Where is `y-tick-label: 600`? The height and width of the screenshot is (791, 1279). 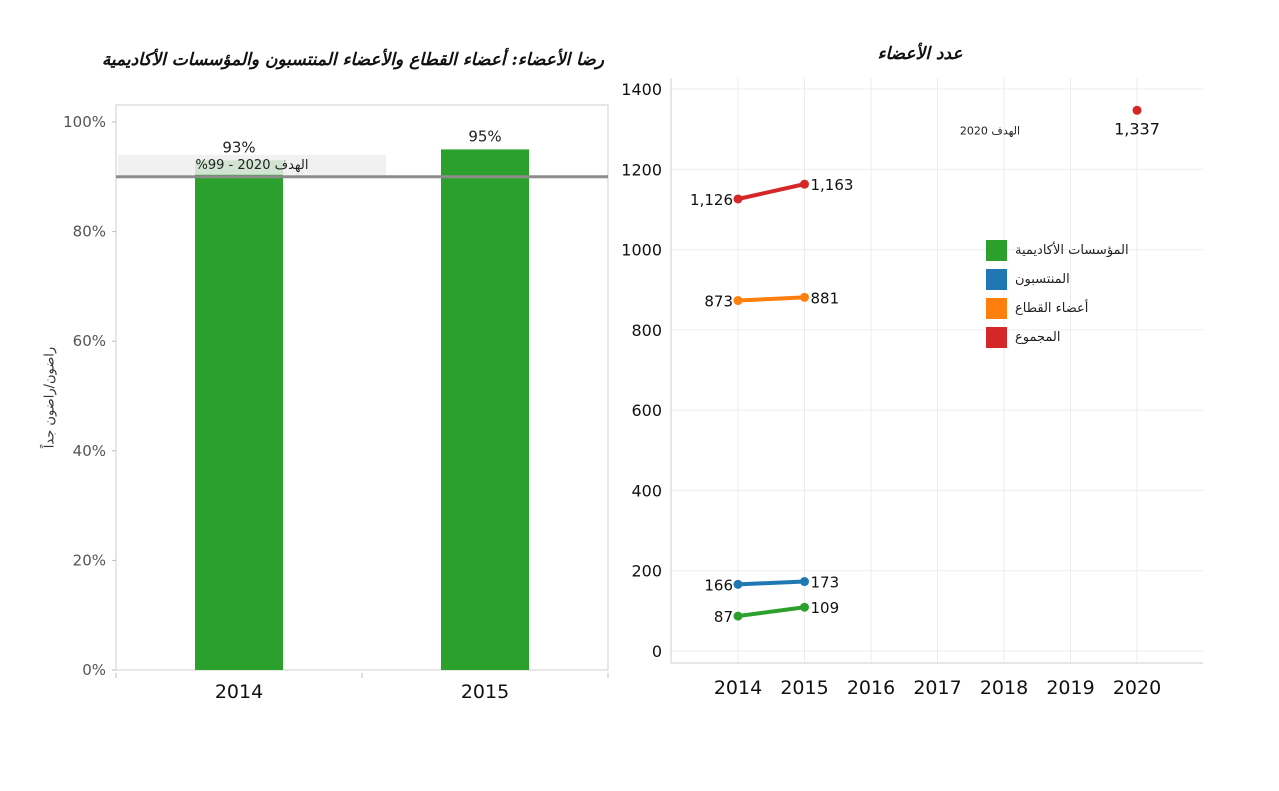 y-tick-label: 600 is located at coordinates (646, 410).